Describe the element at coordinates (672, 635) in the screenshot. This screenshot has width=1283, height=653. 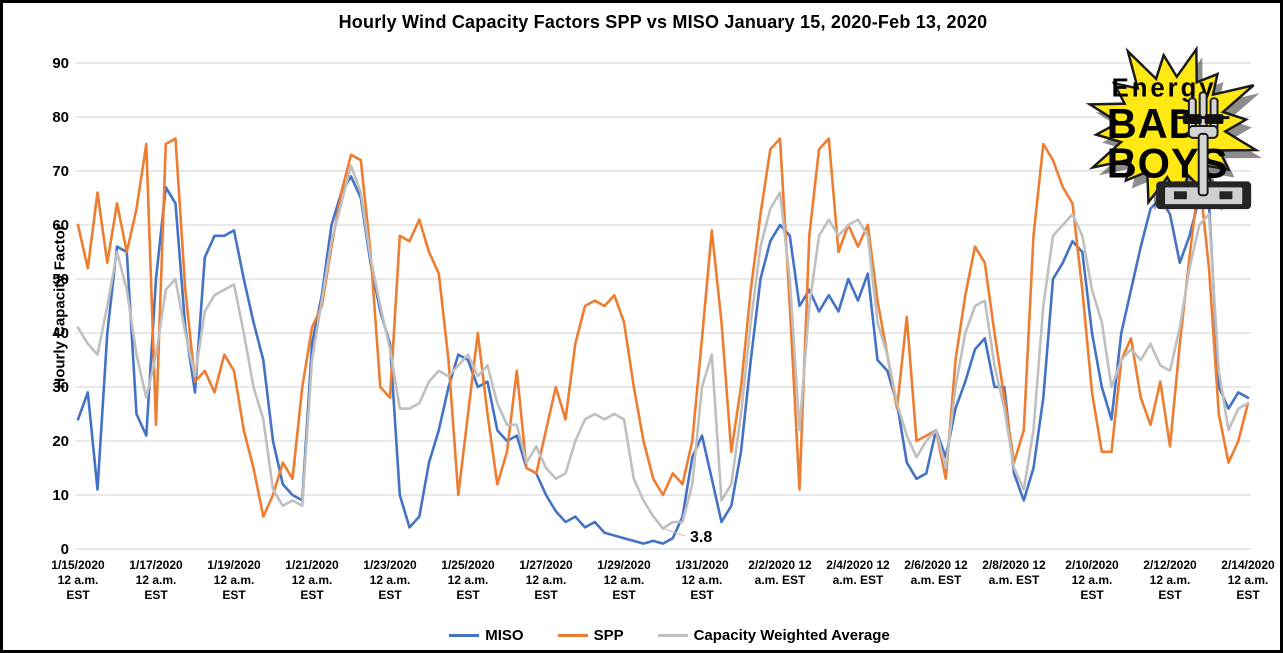
I see `legend-swatch-cwa` at that location.